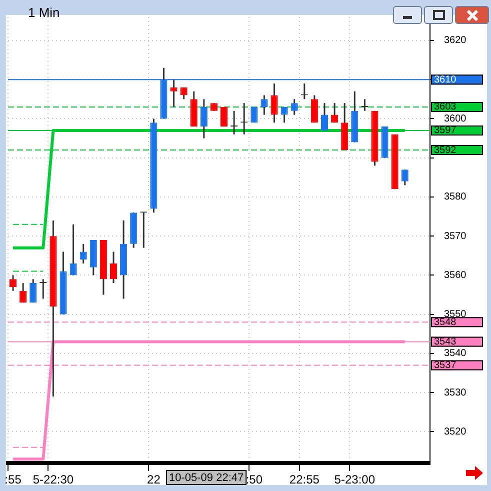 This screenshot has width=491, height=491. I want to click on y-tick-label: 3540, so click(455, 354).